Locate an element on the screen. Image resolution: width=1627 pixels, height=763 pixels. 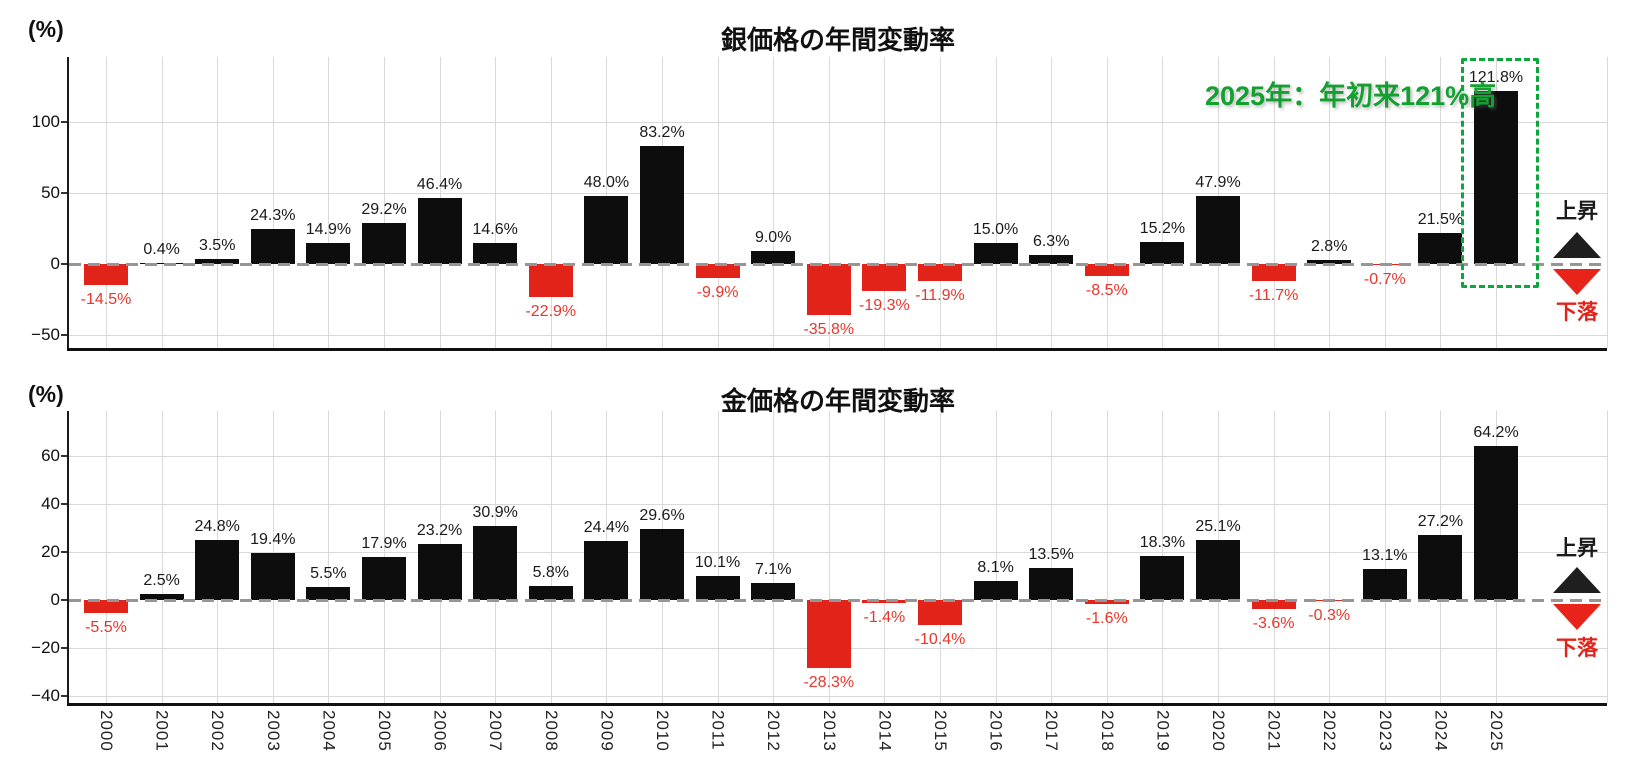
bar-2009 is located at coordinates (606, 229).